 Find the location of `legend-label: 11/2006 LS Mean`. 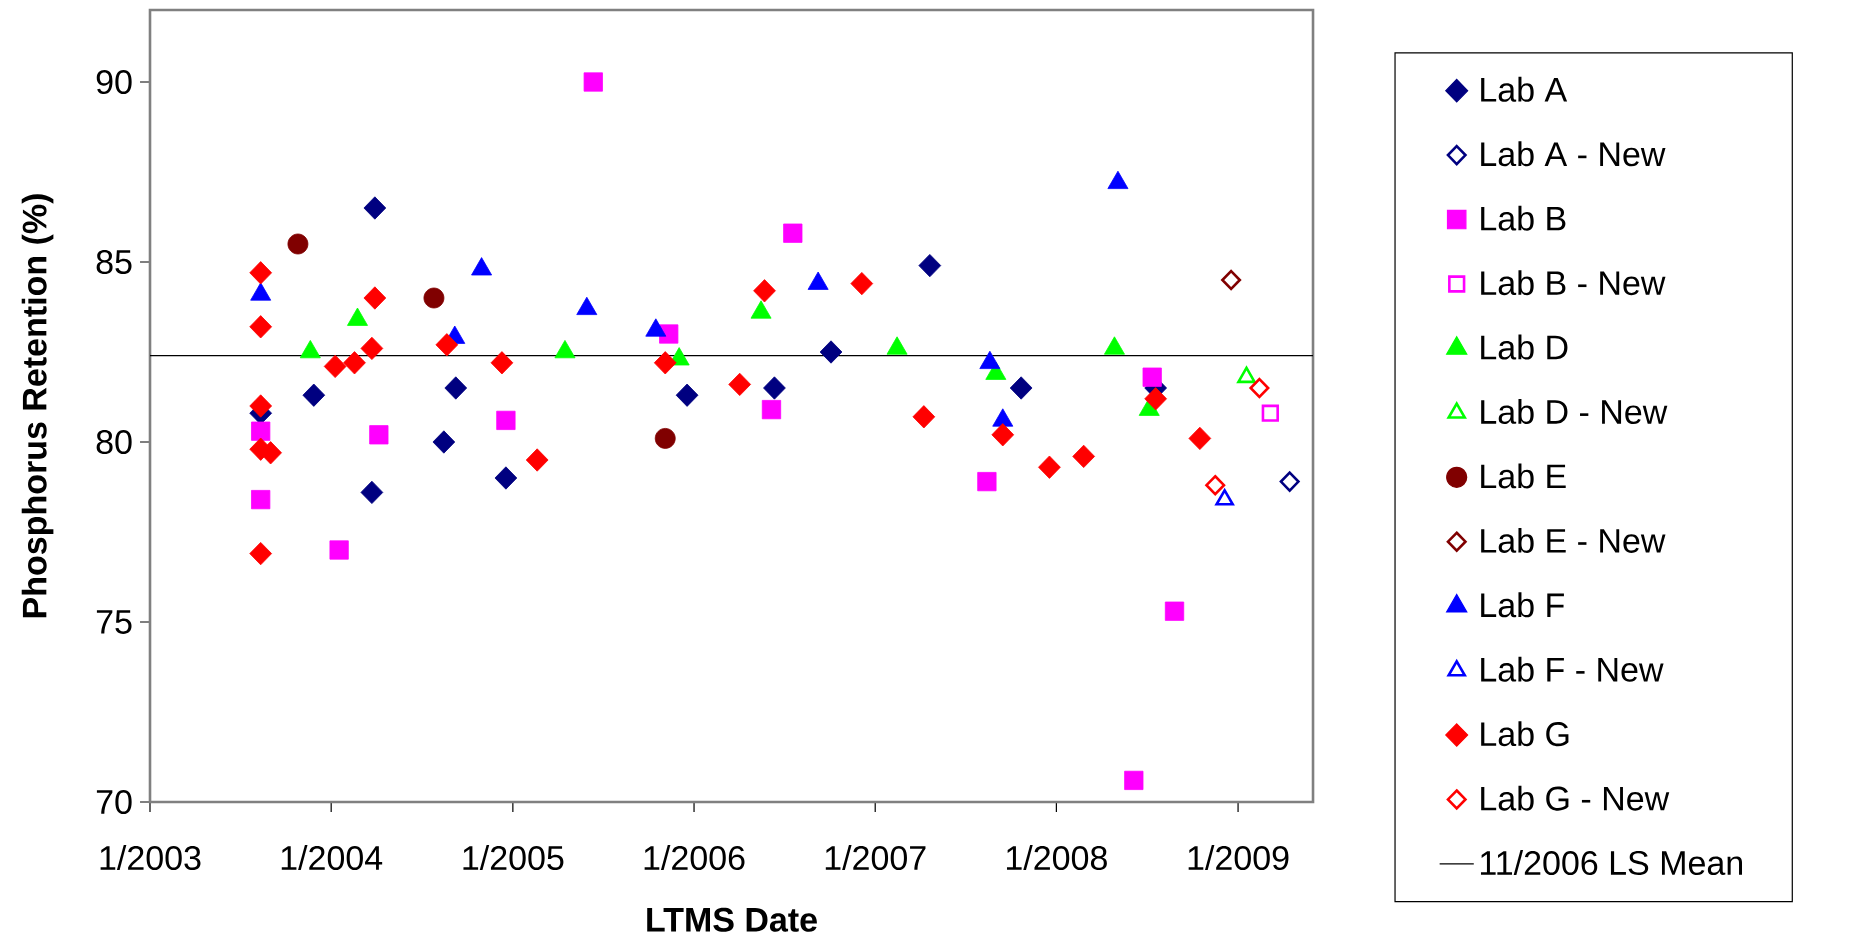

legend-label: 11/2006 LS Mean is located at coordinates (1611, 863).